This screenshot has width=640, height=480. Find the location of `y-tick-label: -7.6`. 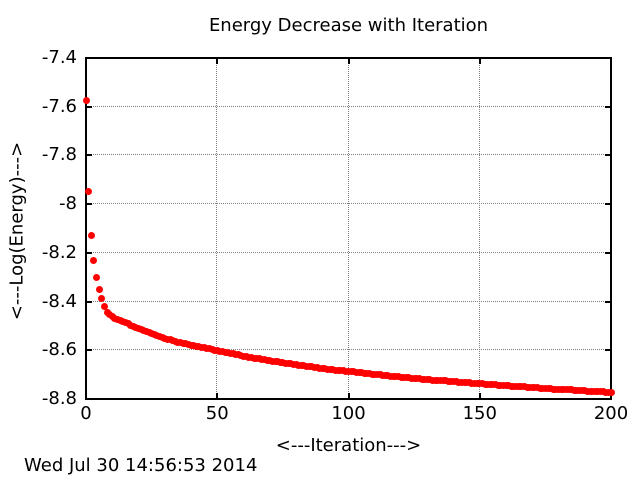

y-tick-label: -7.6 is located at coordinates (59, 106).